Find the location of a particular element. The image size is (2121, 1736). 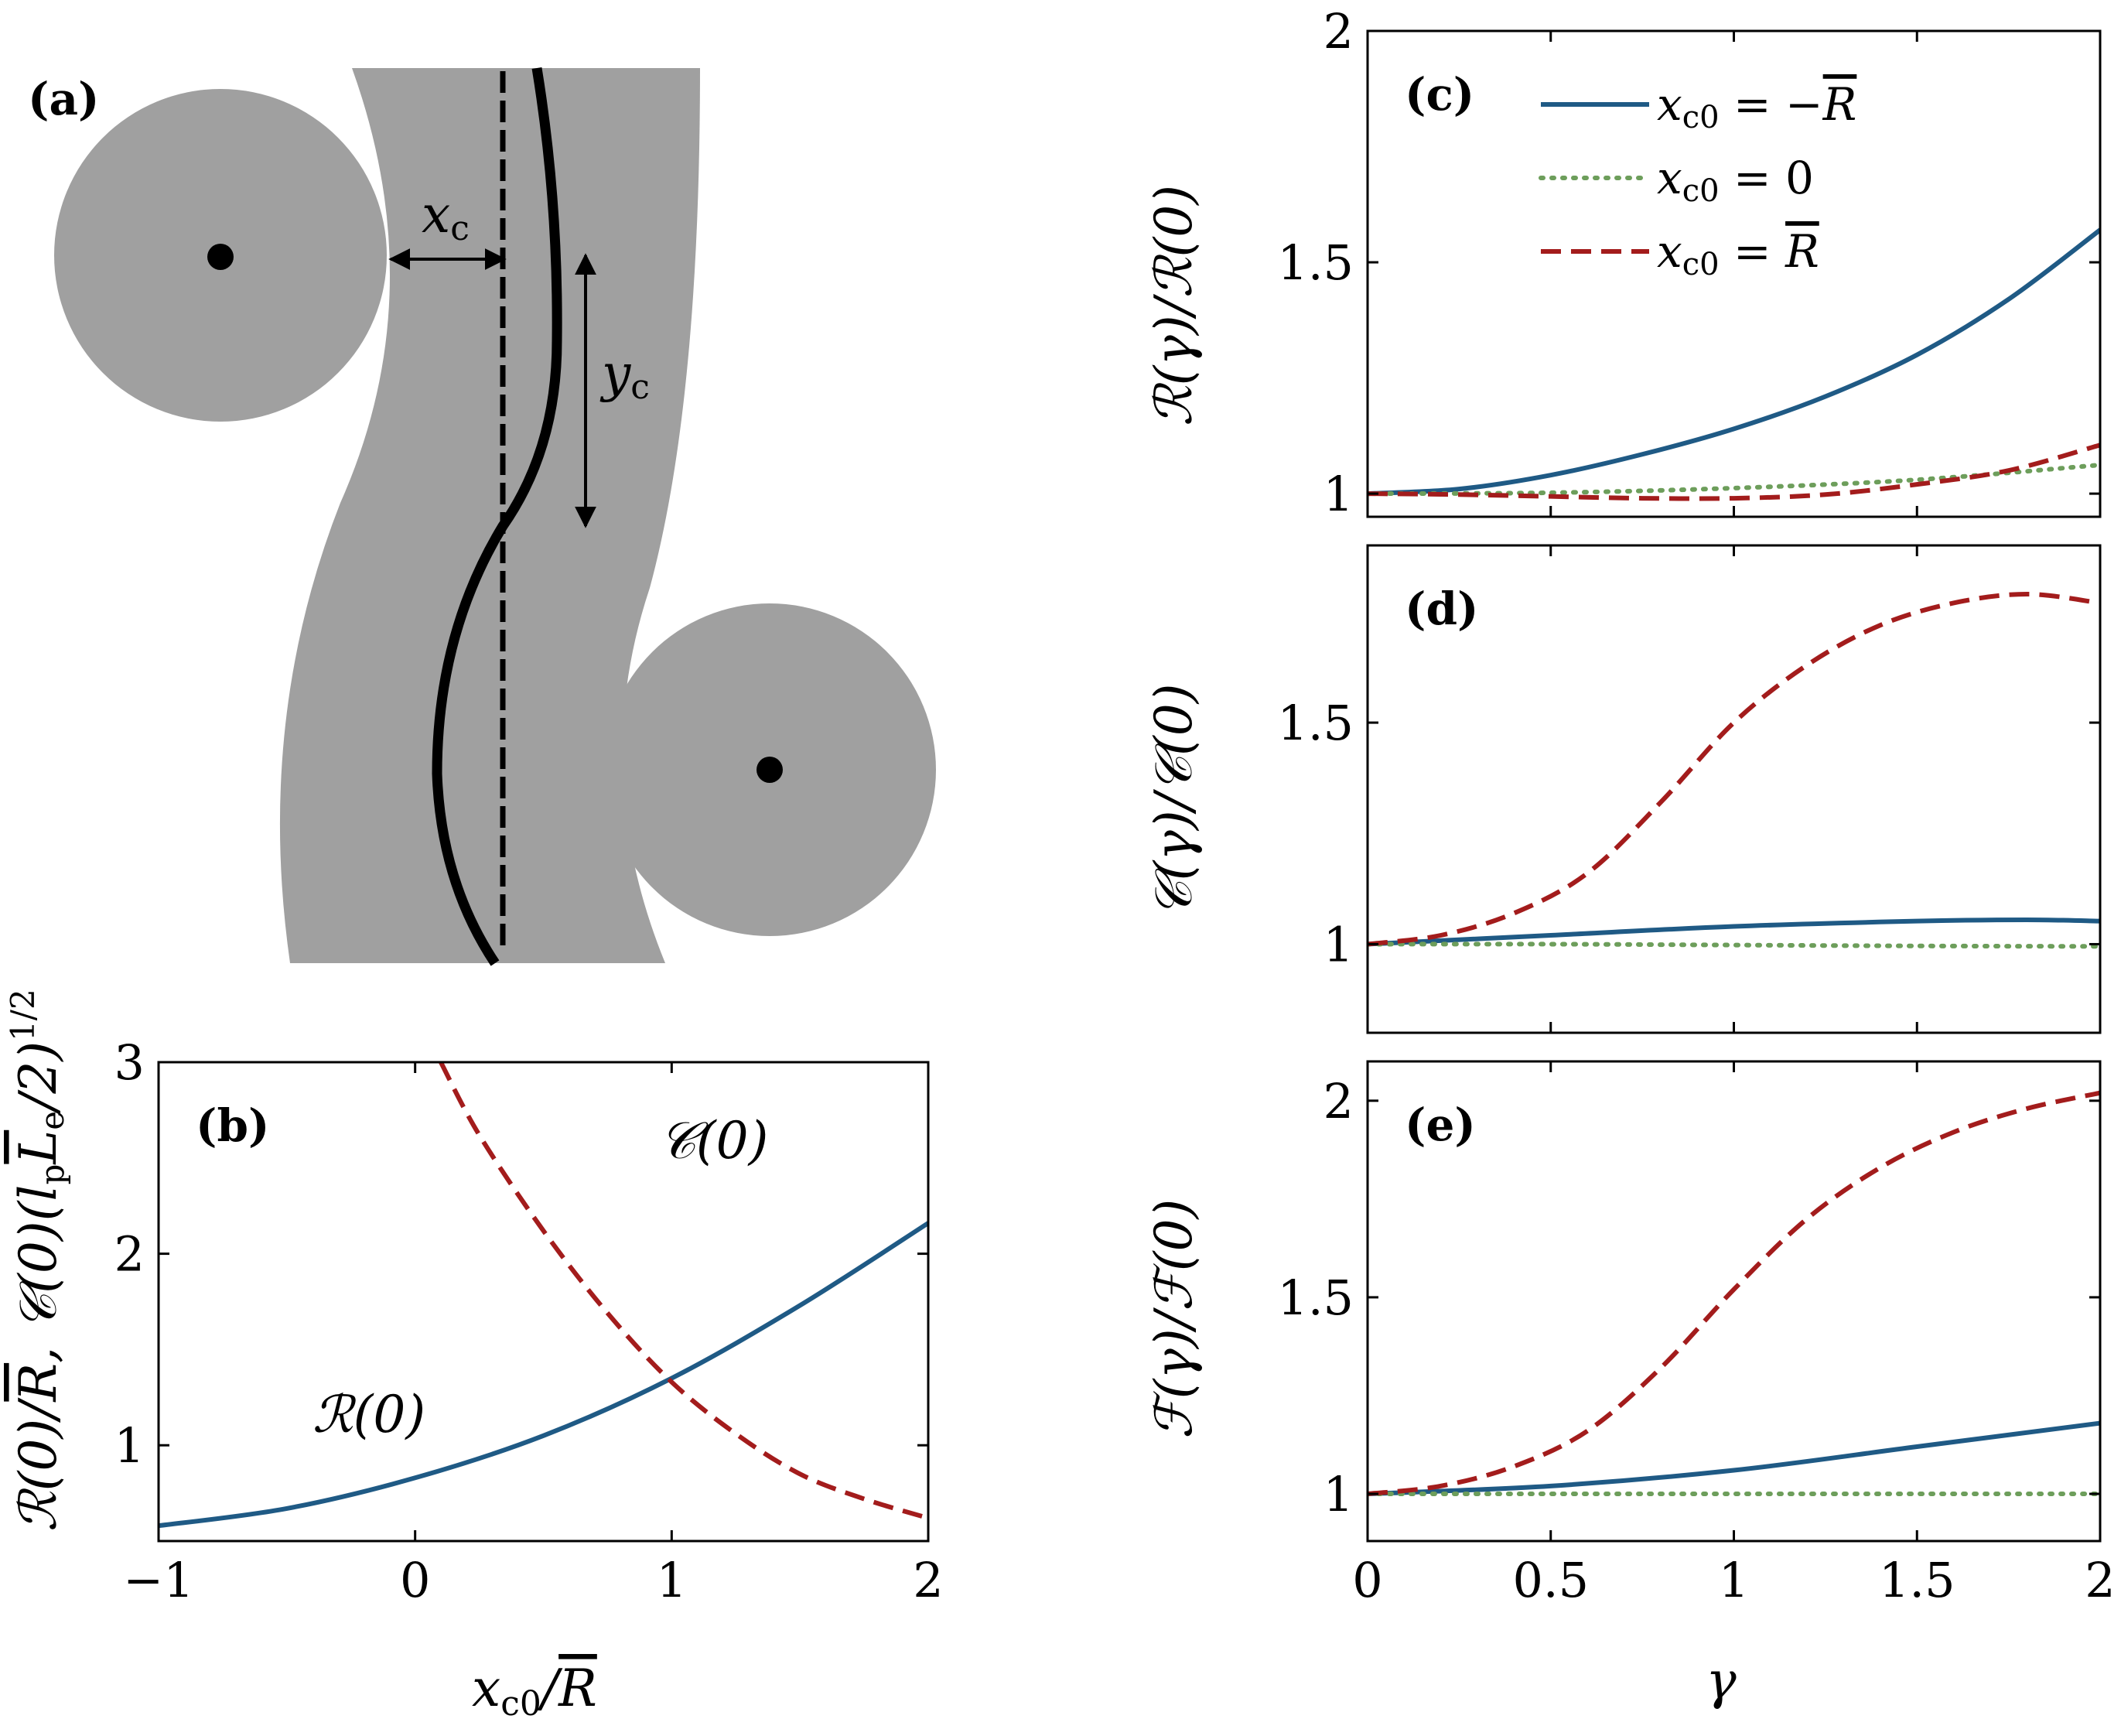

legend-label-minus-r: xc0 = −R is located at coordinates (1756, 106).